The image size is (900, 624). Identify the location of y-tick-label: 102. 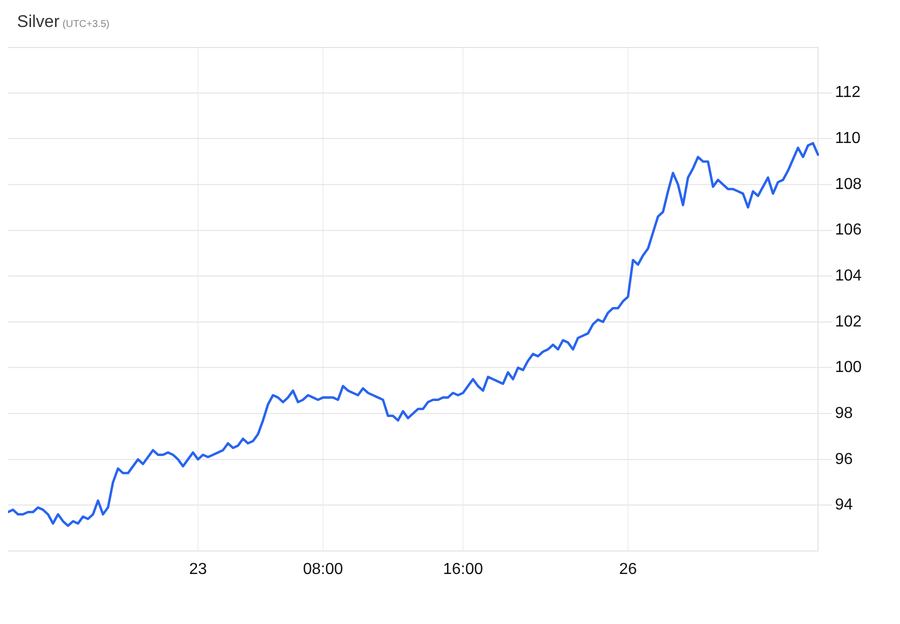
(848, 321).